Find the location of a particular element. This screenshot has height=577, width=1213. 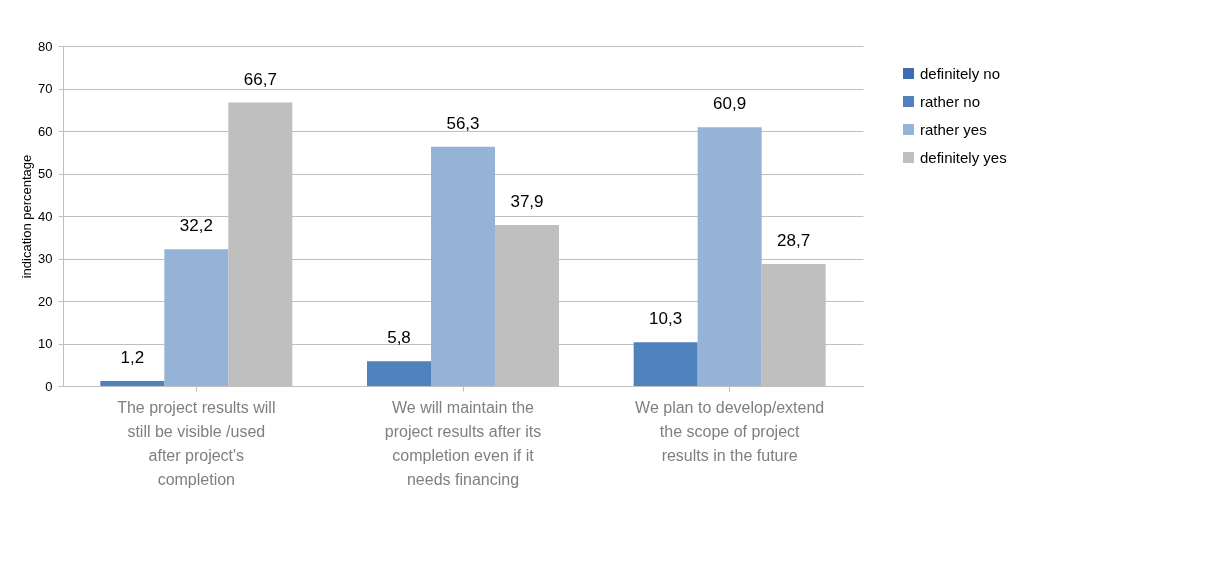

y-tick-label: 0 is located at coordinates (49, 386).